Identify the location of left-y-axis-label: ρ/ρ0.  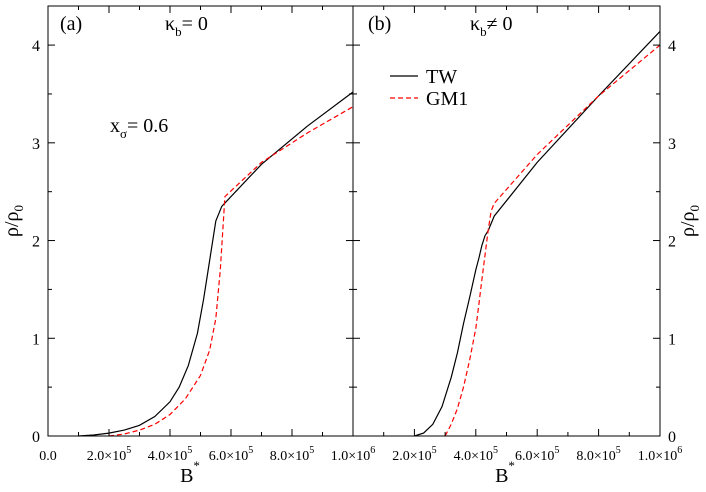
(13, 221).